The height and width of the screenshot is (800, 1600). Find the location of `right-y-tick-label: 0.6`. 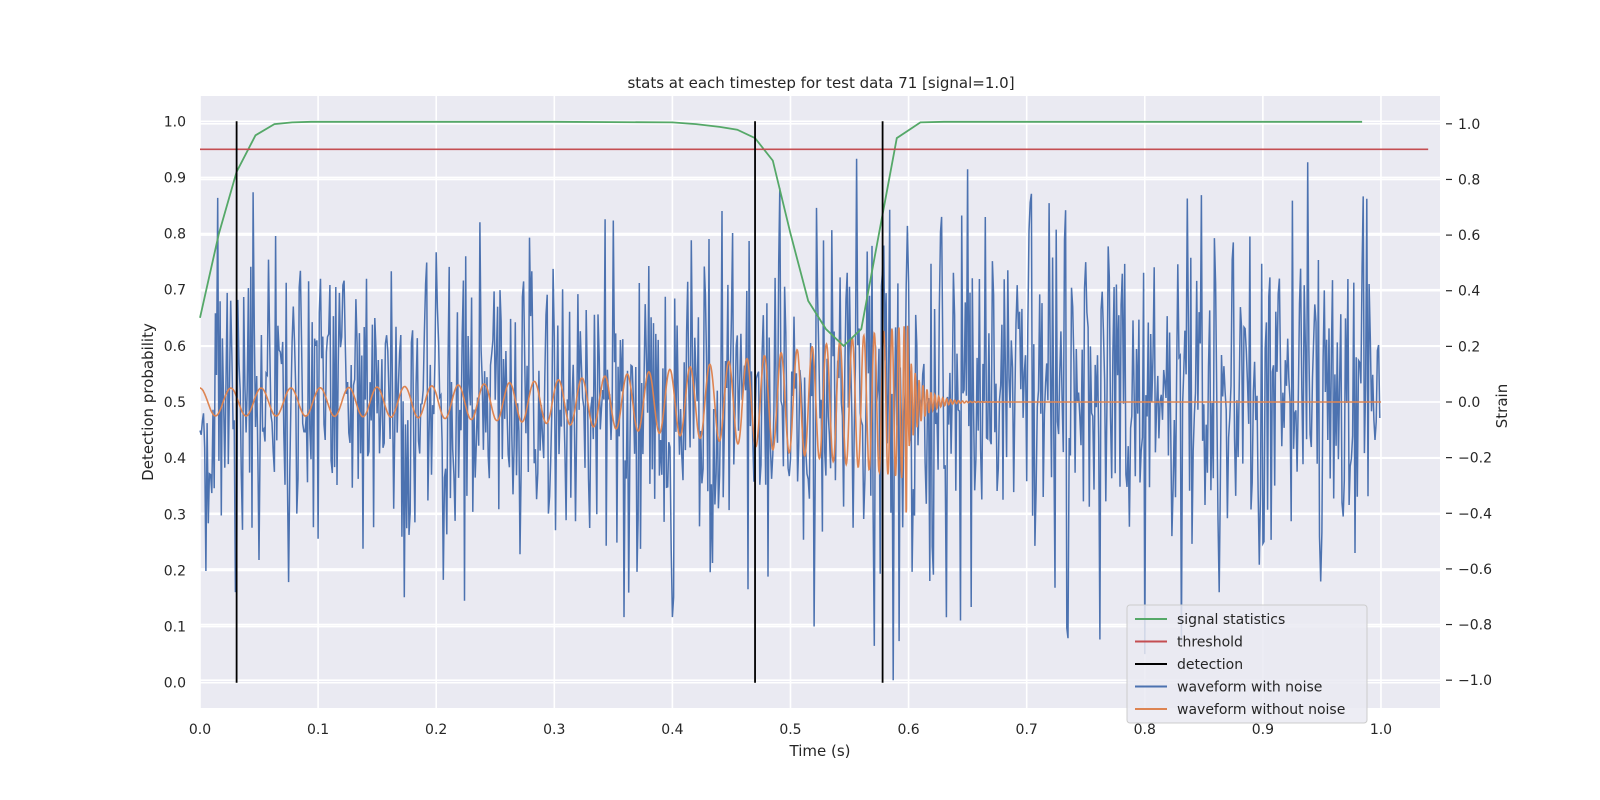

right-y-tick-label: 0.6 is located at coordinates (1469, 236).